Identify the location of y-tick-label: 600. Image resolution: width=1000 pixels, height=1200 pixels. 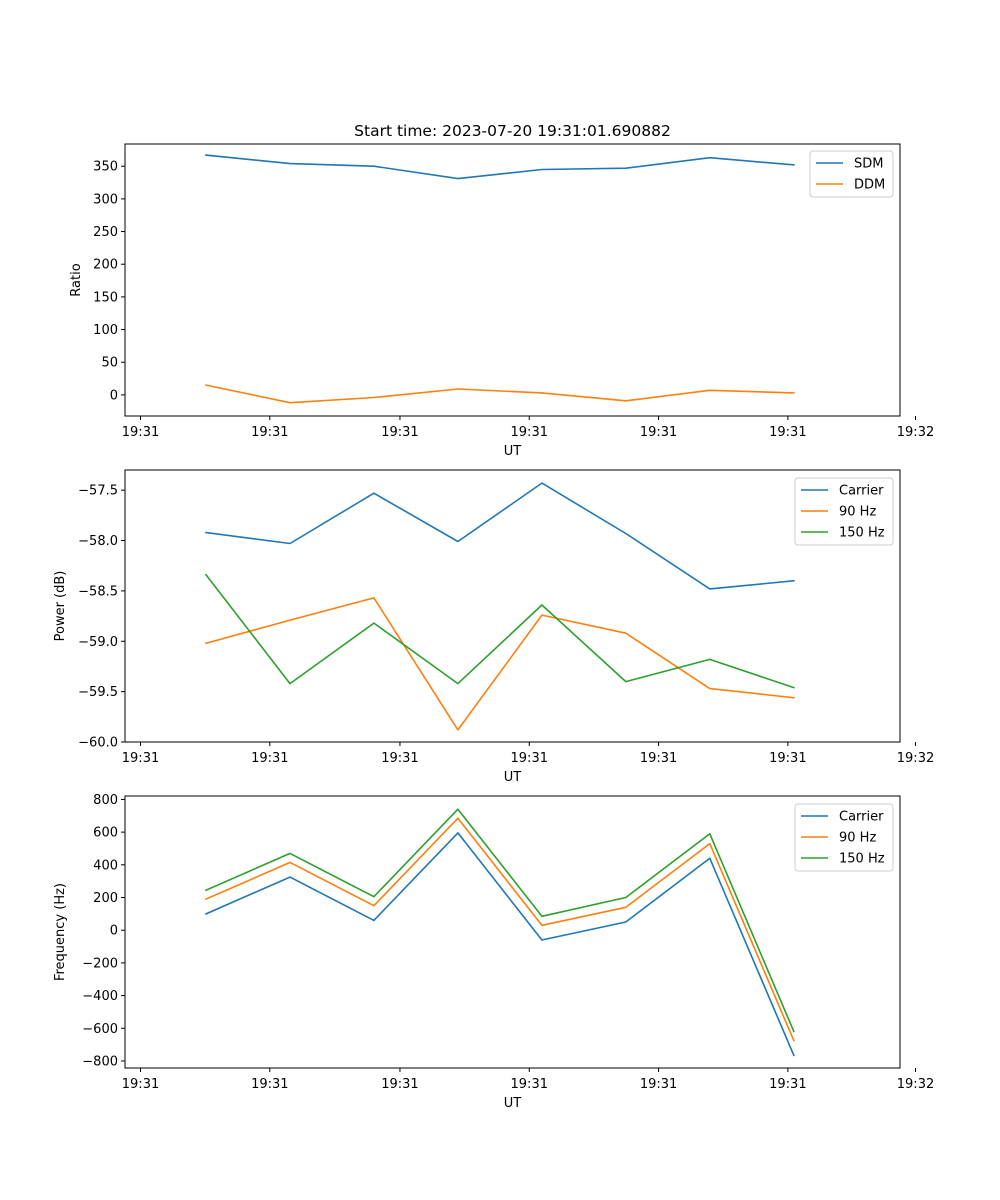
(105, 833).